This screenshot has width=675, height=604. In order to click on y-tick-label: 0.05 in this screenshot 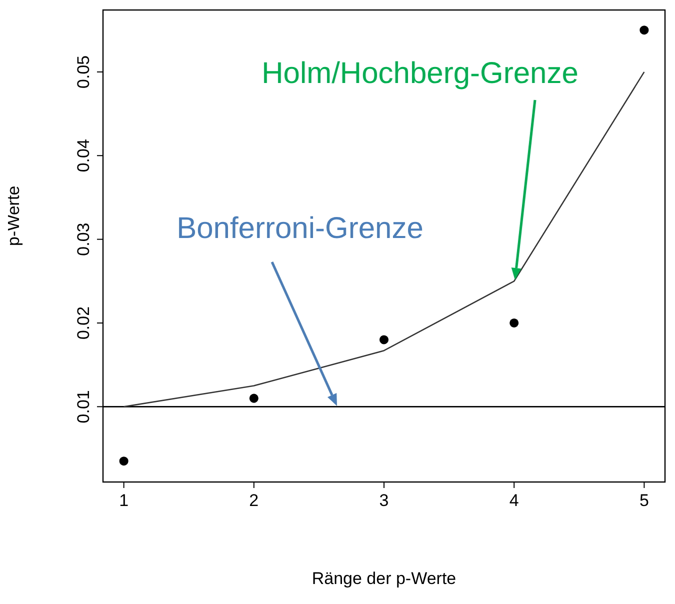, I will do `click(83, 71)`.